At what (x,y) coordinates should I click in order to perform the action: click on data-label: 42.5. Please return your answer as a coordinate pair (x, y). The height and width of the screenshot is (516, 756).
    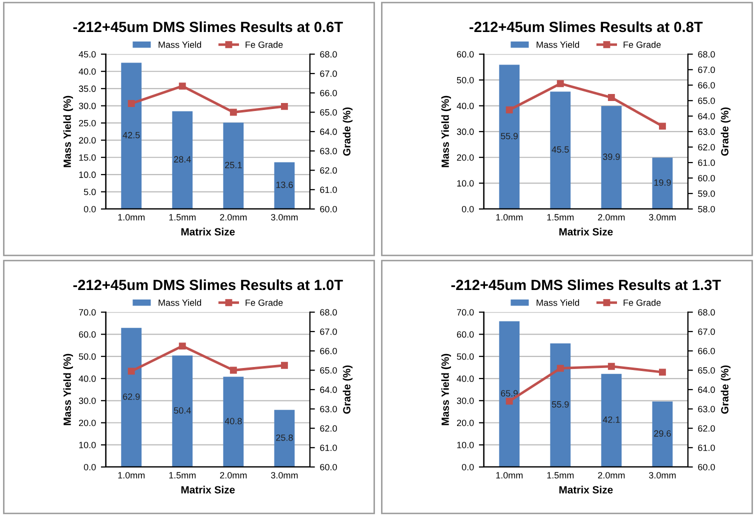
    Looking at the image, I should click on (131, 135).